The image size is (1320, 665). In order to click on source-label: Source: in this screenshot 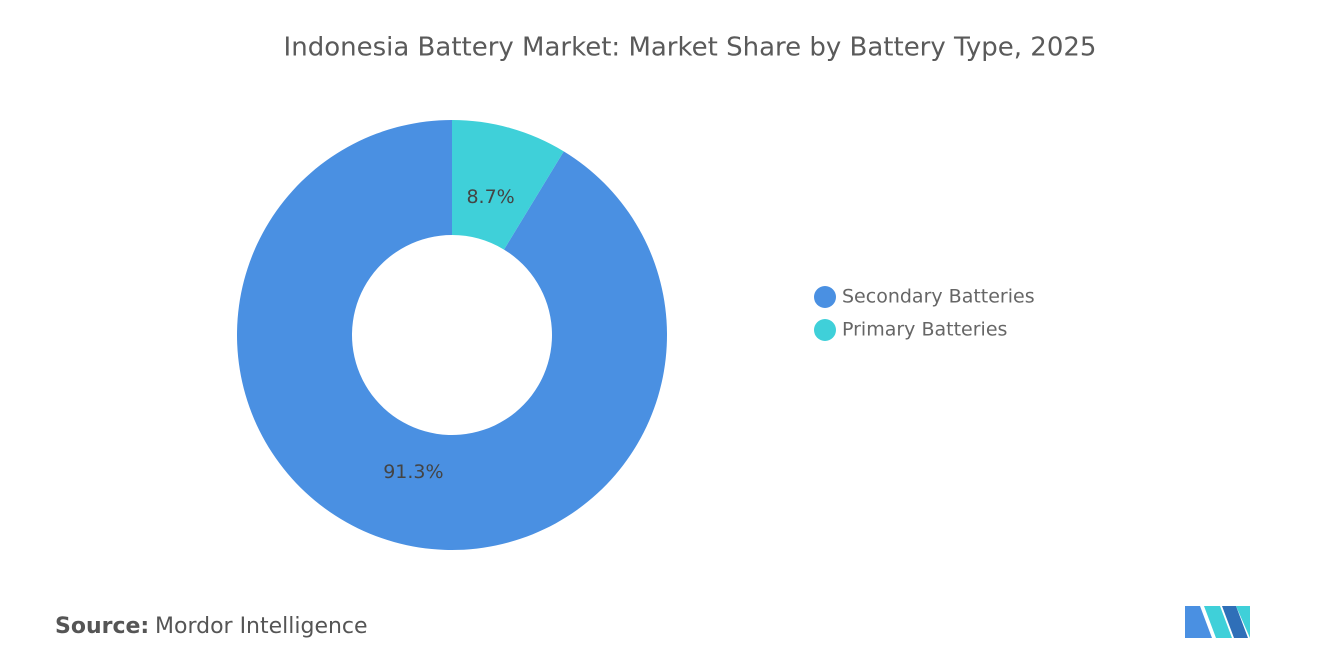, I will do `click(102, 626)`.